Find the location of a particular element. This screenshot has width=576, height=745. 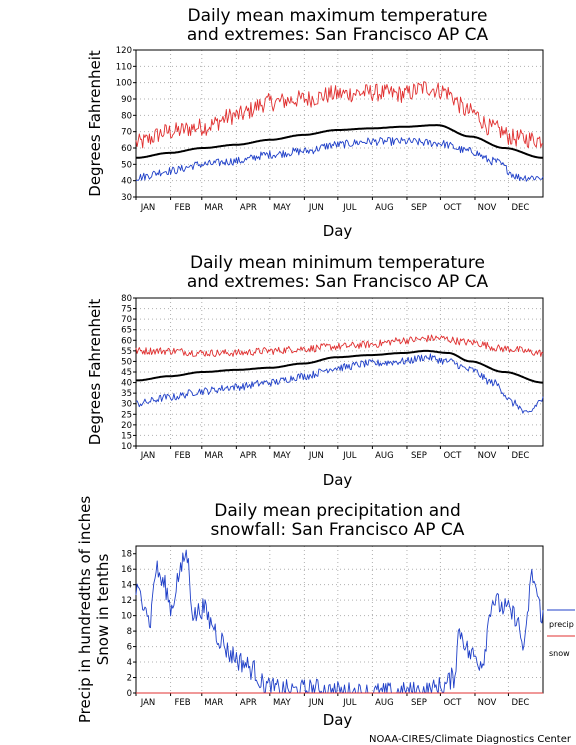

chart-title-line-1: Daily mean maximum temperature is located at coordinates (338, 16).